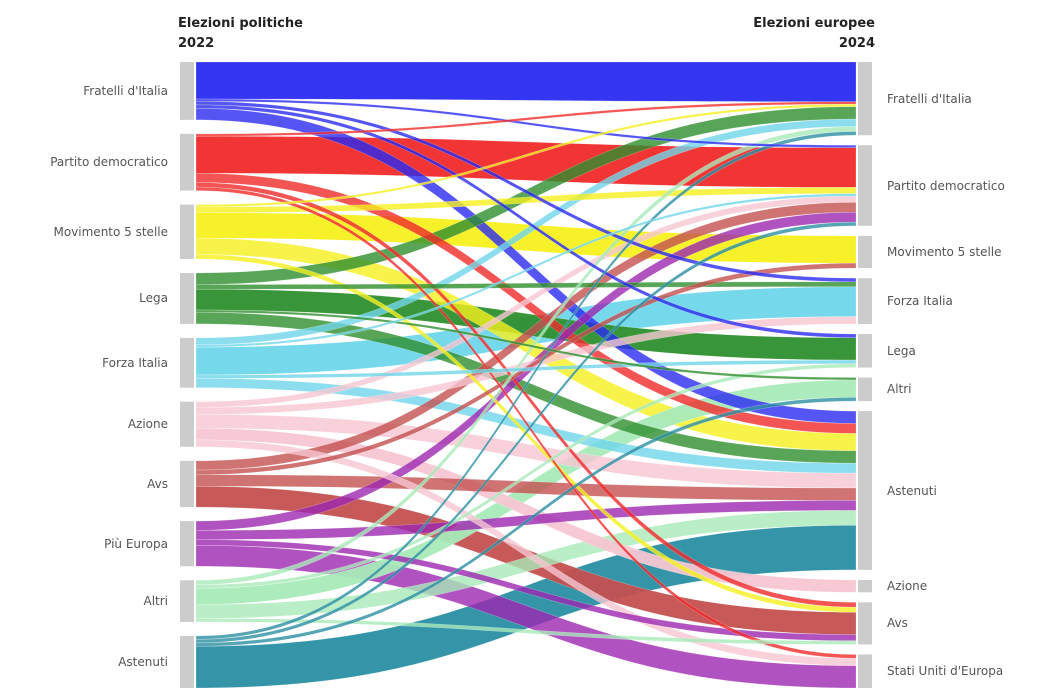 This screenshot has height=688, width=1040. What do you see at coordinates (187, 424) in the screenshot?
I see `left-node-bar-azione` at bounding box center [187, 424].